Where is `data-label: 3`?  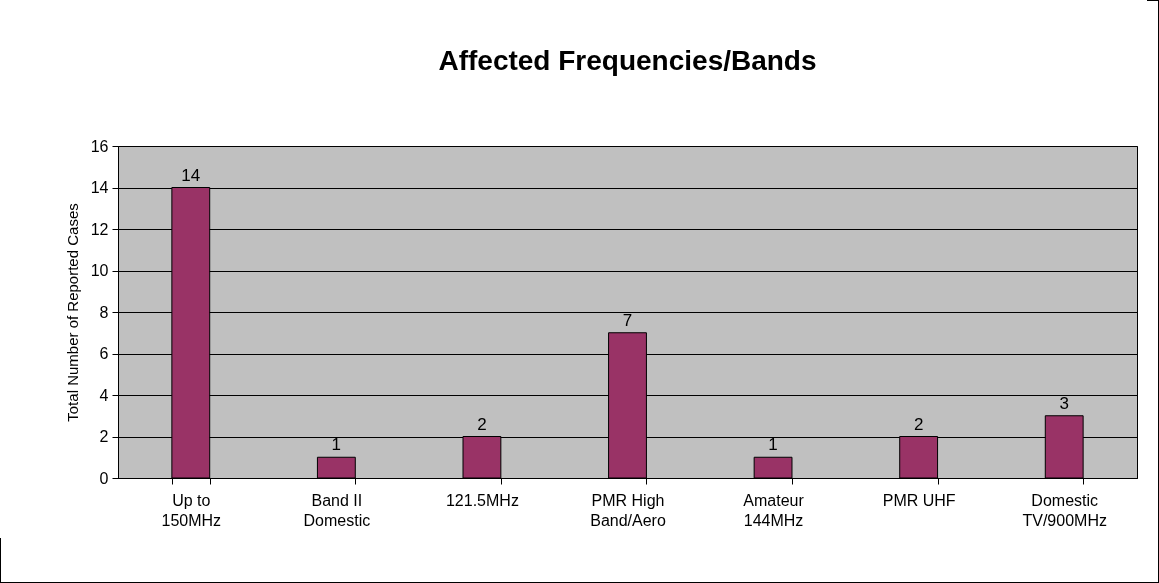
data-label: 3 is located at coordinates (1064, 403).